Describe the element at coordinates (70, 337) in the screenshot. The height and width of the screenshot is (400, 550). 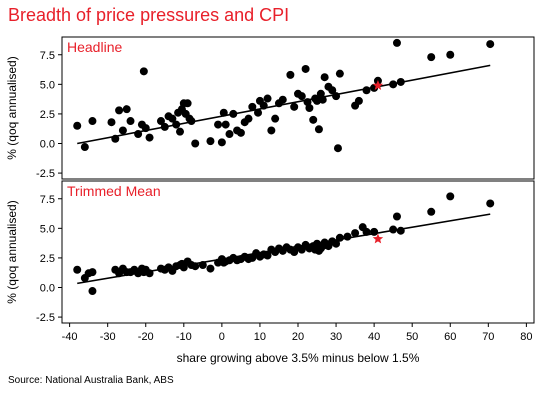
I see `x-tick-label: -40` at that location.